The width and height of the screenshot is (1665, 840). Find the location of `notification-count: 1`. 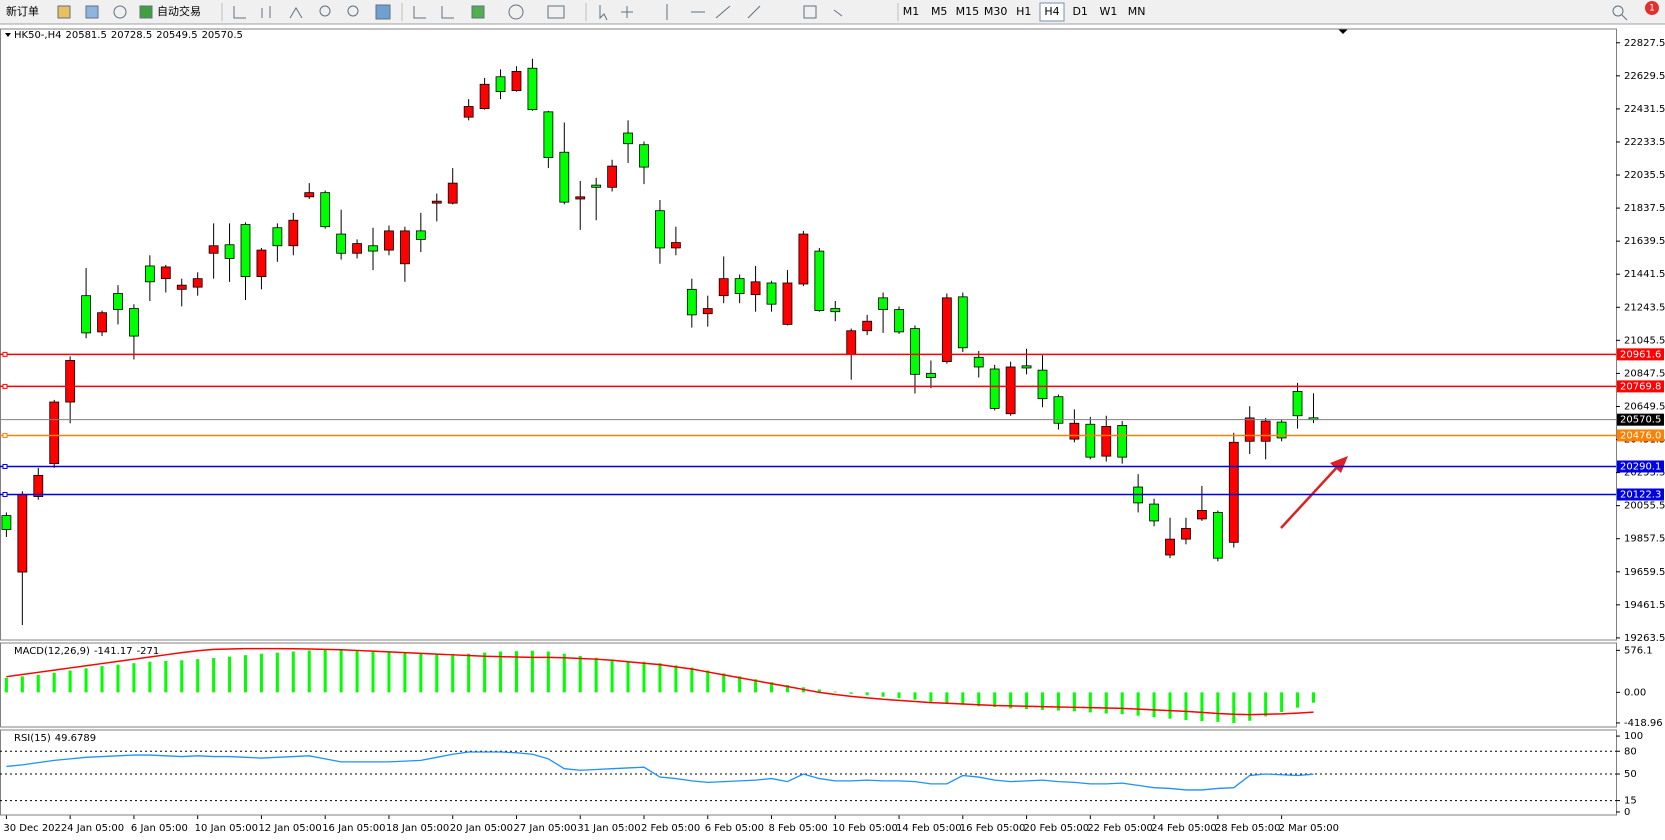

notification-count: 1 is located at coordinates (1652, 9).